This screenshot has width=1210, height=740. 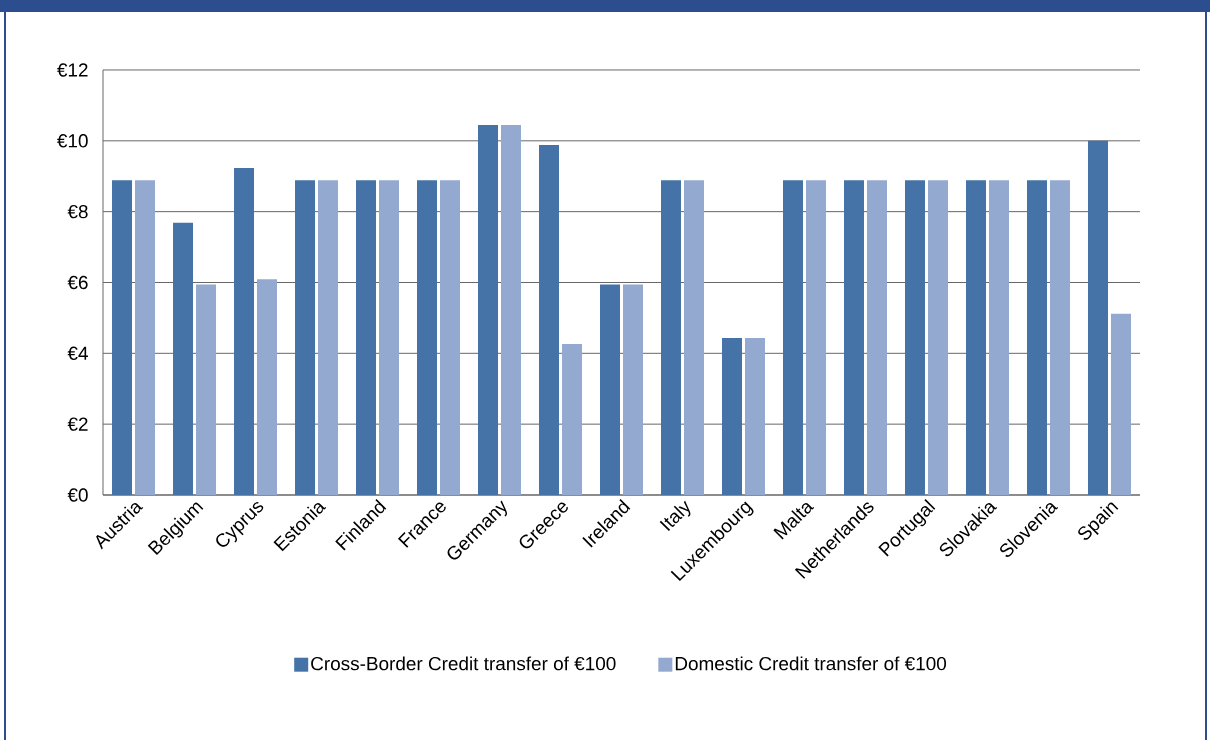 What do you see at coordinates (77, 495) in the screenshot?
I see `y-tick-label: €0` at bounding box center [77, 495].